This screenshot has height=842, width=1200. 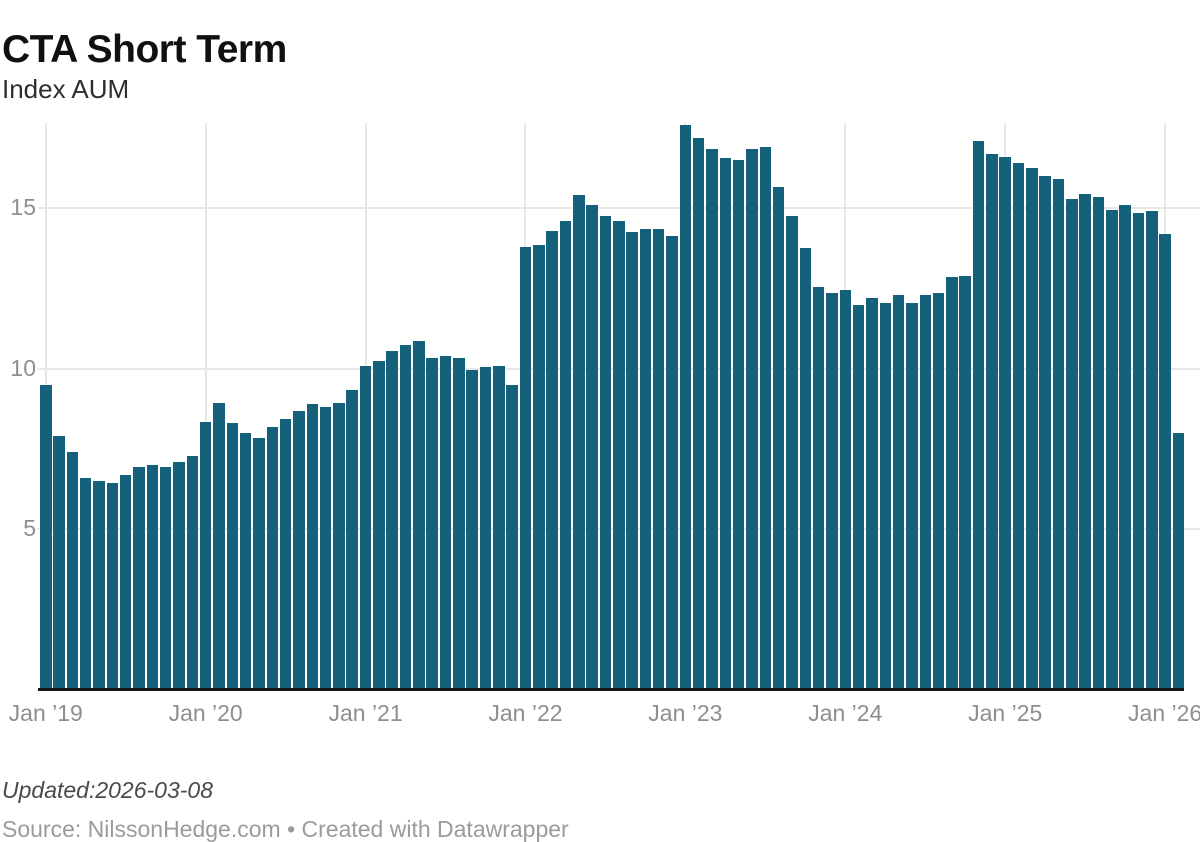 I want to click on x-tick-label: Jan ’20, so click(x=205, y=713).